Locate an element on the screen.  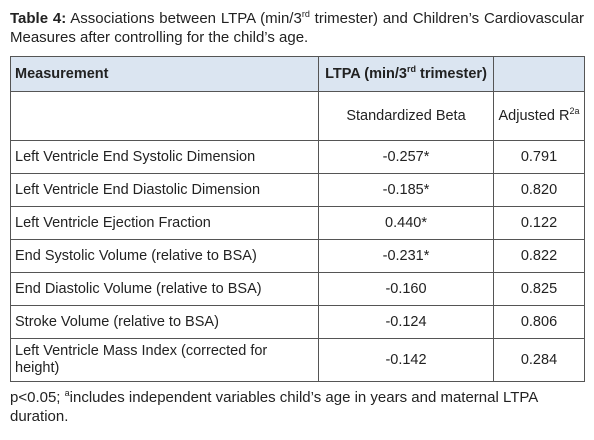
footnote-sup: a is located at coordinates (67, 393).